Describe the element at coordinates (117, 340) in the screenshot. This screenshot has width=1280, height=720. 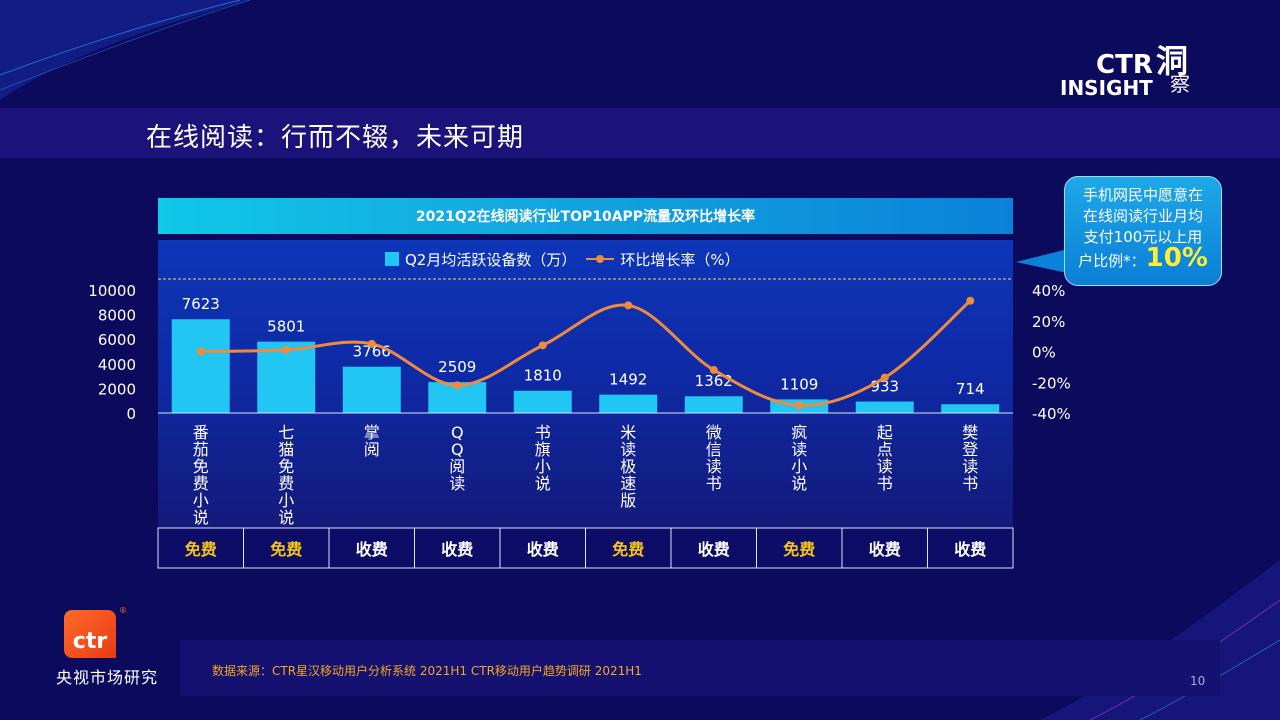
I see `y-left-tick-label: 6000` at that location.